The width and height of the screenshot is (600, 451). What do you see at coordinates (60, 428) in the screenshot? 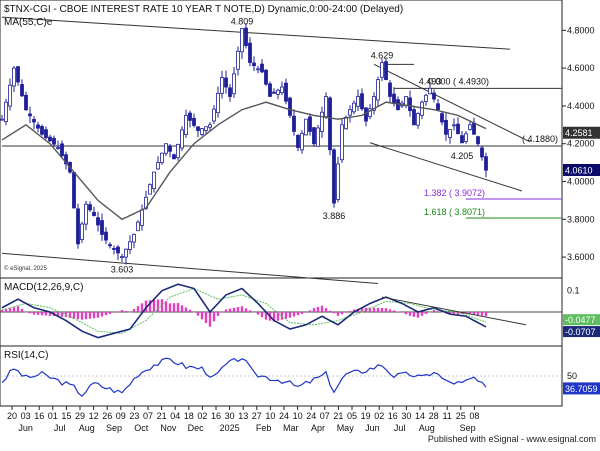
I see `time-month-label: Jul` at bounding box center [60, 428].